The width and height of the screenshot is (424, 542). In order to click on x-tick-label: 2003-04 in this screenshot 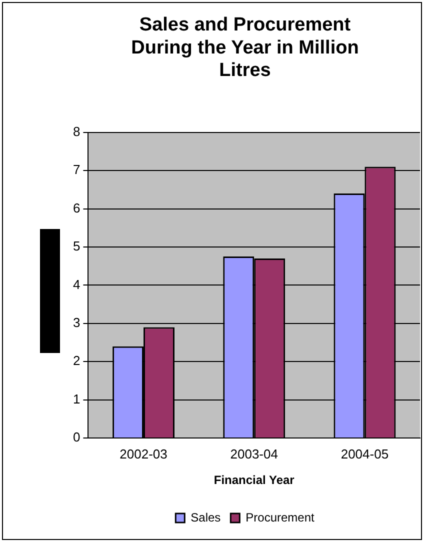, I will do `click(254, 454)`.